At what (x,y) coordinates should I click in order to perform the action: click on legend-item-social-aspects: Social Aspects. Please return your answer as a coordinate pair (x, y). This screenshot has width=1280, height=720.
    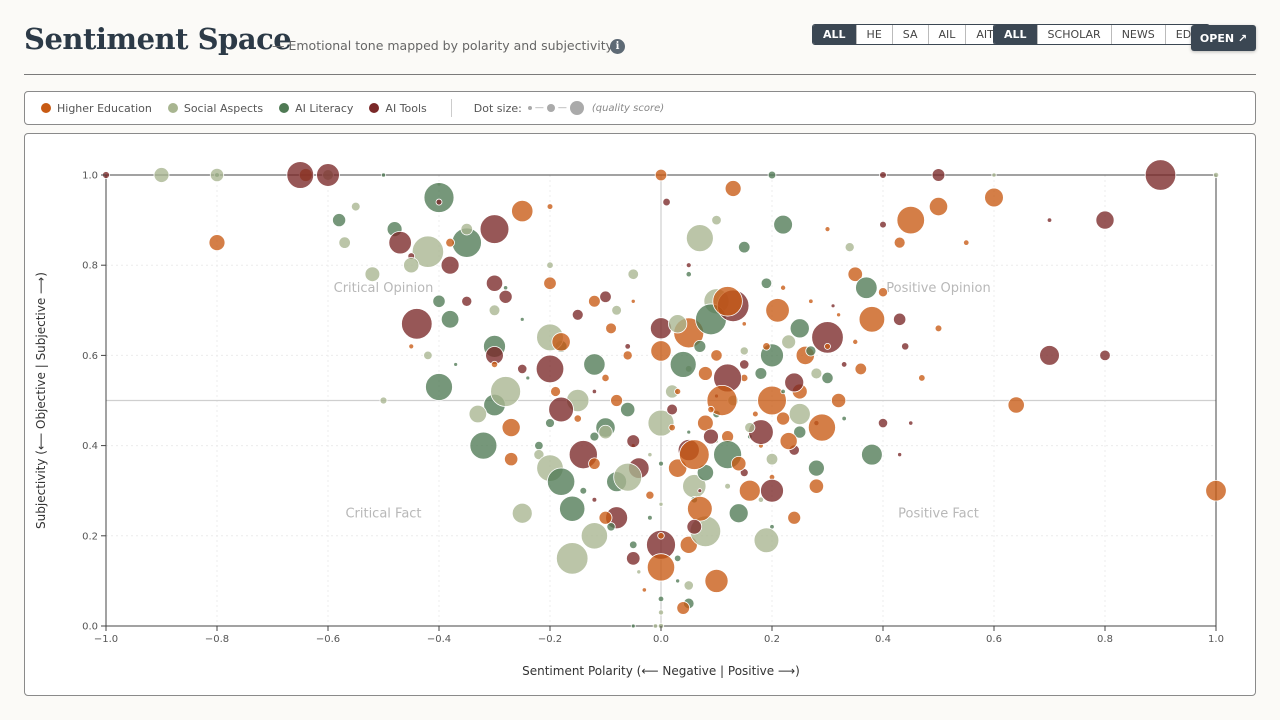
    Looking at the image, I should click on (215, 108).